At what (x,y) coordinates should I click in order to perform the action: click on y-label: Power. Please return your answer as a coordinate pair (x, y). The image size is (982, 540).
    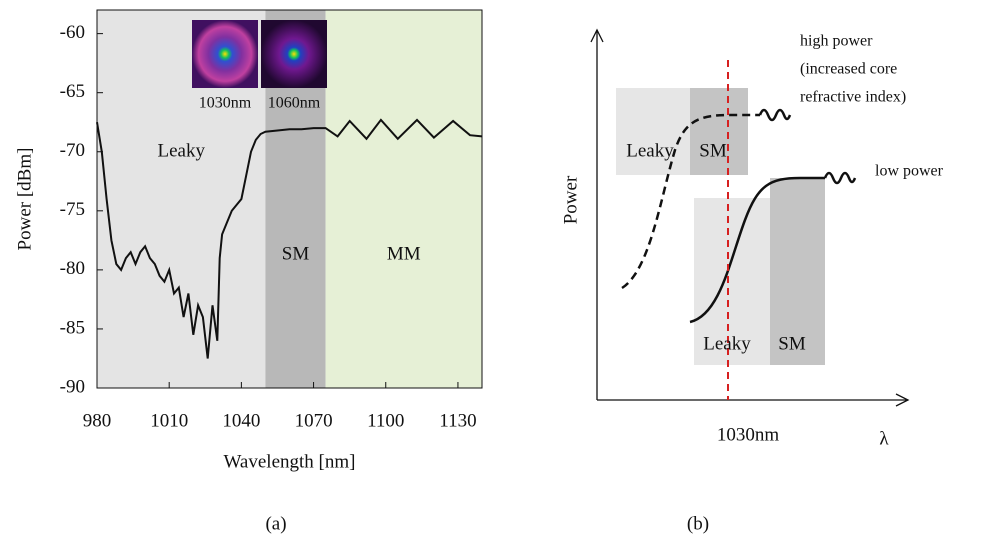
    Looking at the image, I should click on (570, 199).